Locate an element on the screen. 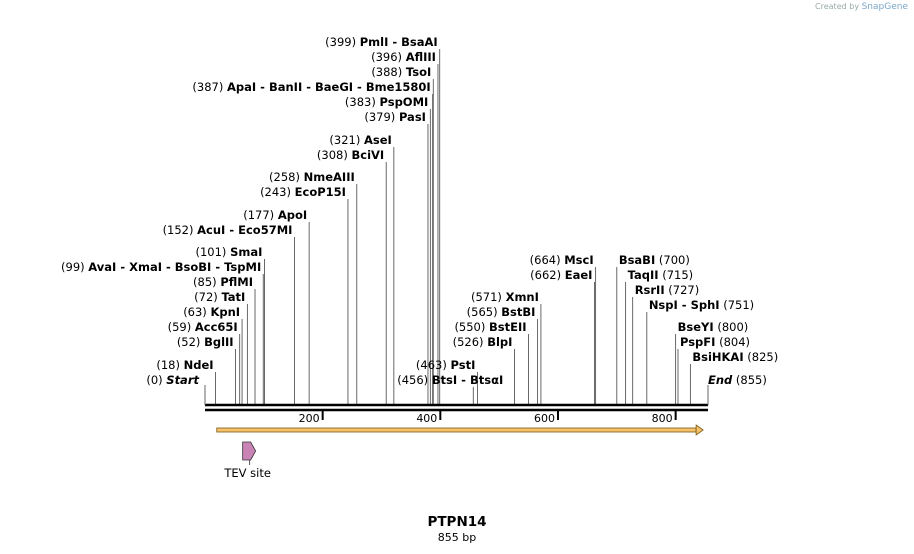 This screenshot has width=914, height=554. cut-site-name: PasI is located at coordinates (412, 117).